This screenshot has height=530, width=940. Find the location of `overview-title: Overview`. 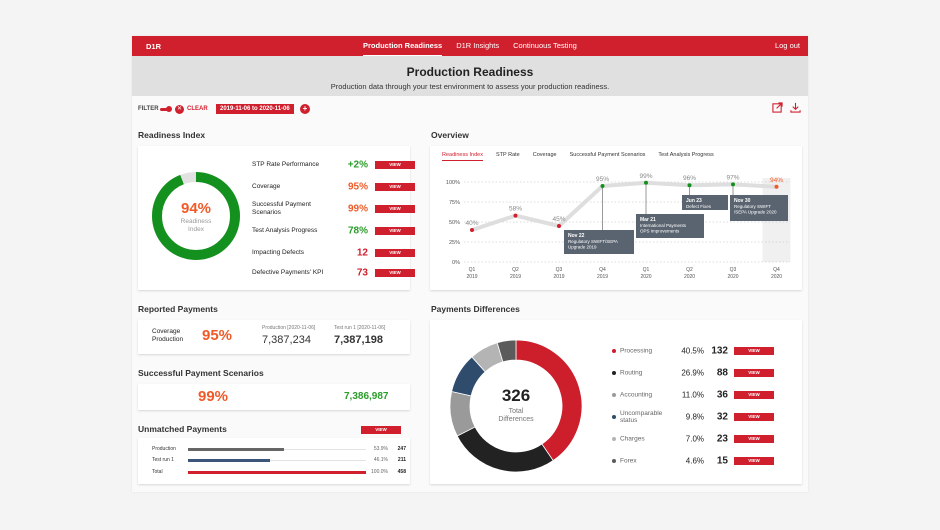

overview-title: Overview is located at coordinates (450, 135).